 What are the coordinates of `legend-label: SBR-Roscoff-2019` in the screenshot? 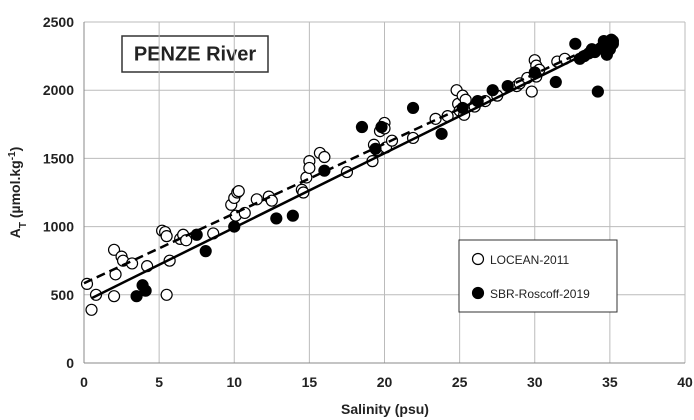 It's located at (540, 294).